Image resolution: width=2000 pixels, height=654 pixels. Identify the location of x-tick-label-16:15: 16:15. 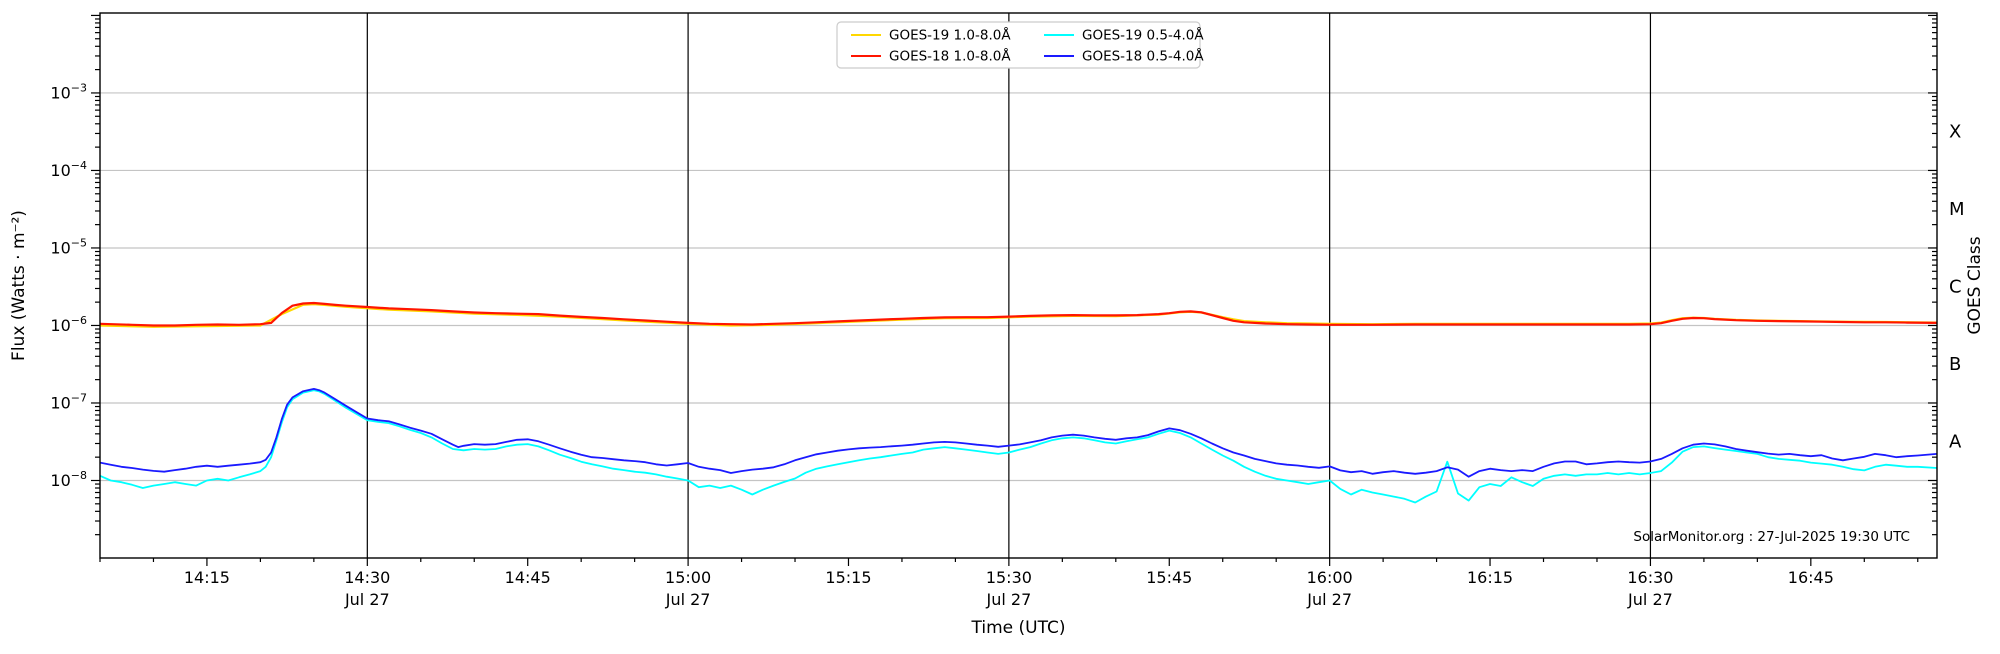
(1490, 577).